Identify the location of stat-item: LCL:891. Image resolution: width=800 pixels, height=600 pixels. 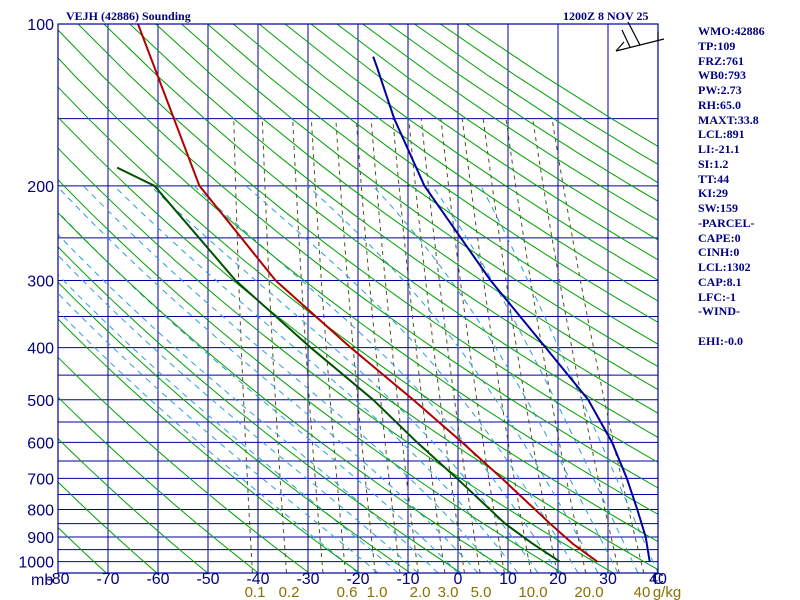
(721, 134).